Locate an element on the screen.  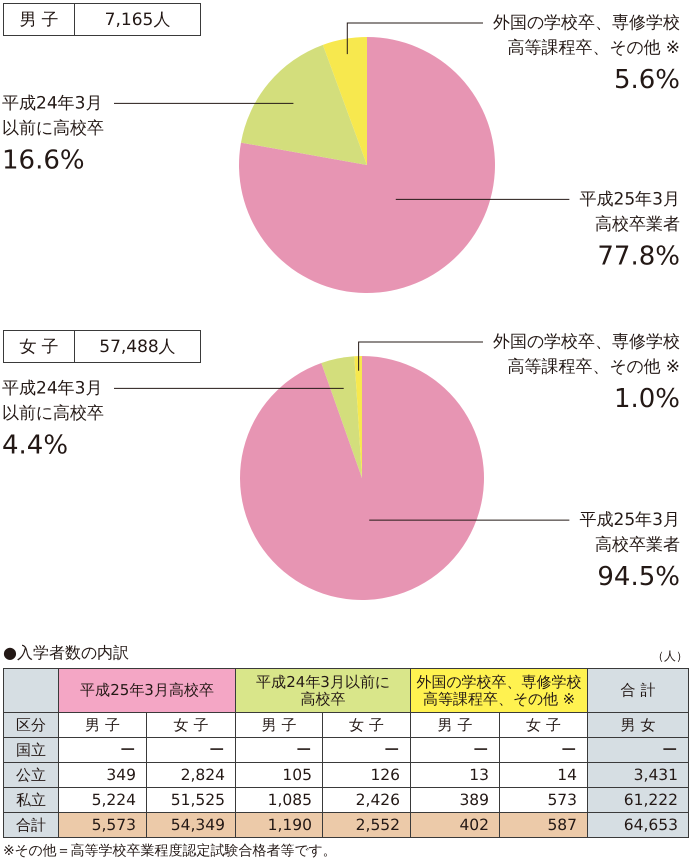
data-label: 2,552 is located at coordinates (378, 825).